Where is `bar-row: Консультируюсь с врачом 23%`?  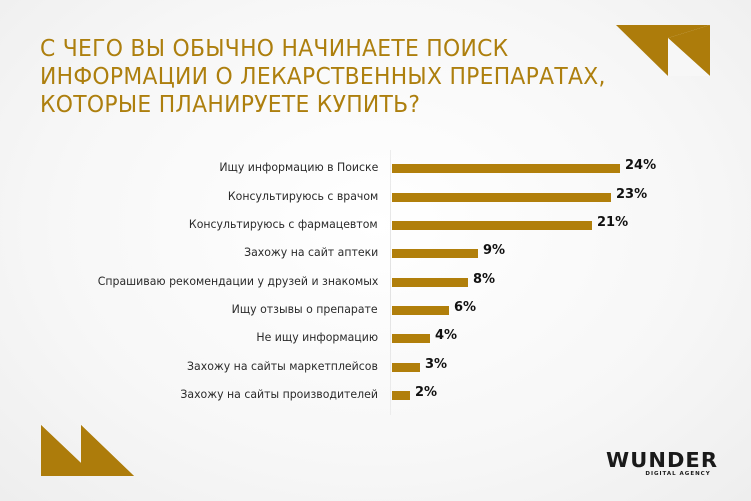
bar-row: Консультируюсь с врачом 23% is located at coordinates (375, 197).